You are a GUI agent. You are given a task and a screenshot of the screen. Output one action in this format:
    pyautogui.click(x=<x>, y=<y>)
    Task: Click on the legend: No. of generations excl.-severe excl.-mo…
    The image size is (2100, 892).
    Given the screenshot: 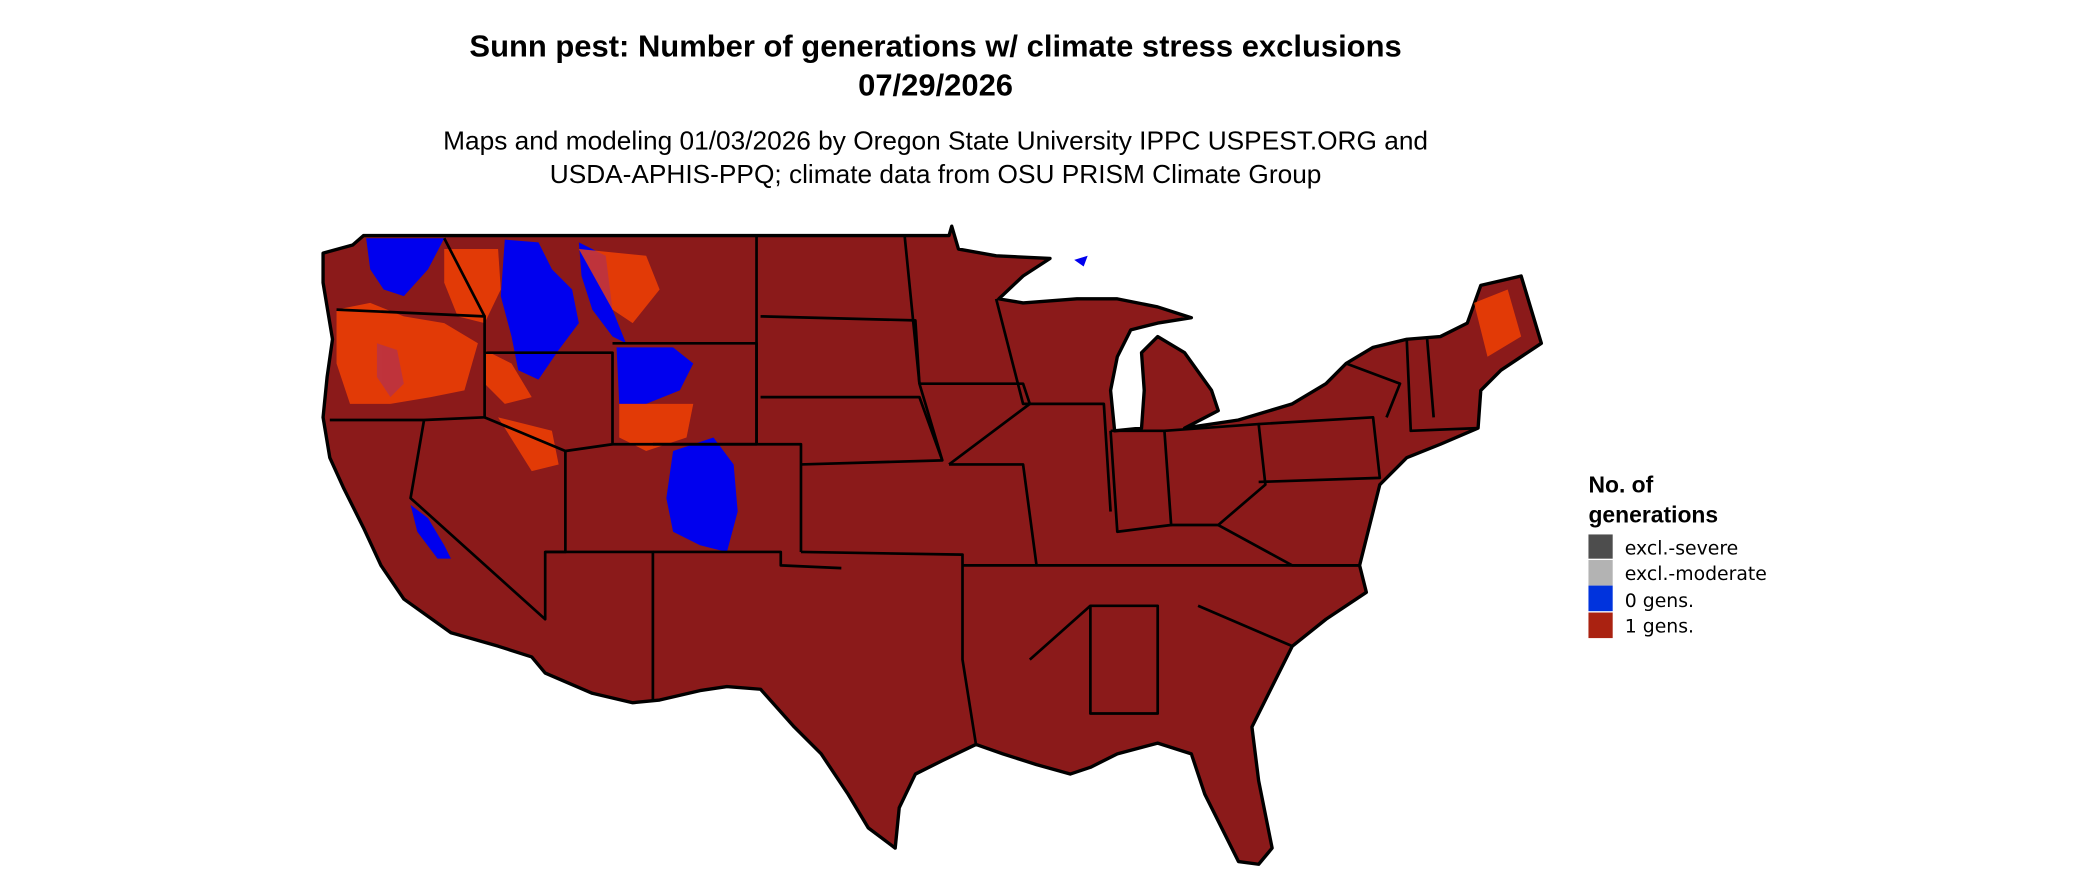 What is the action you would take?
    pyautogui.click(x=1677, y=555)
    